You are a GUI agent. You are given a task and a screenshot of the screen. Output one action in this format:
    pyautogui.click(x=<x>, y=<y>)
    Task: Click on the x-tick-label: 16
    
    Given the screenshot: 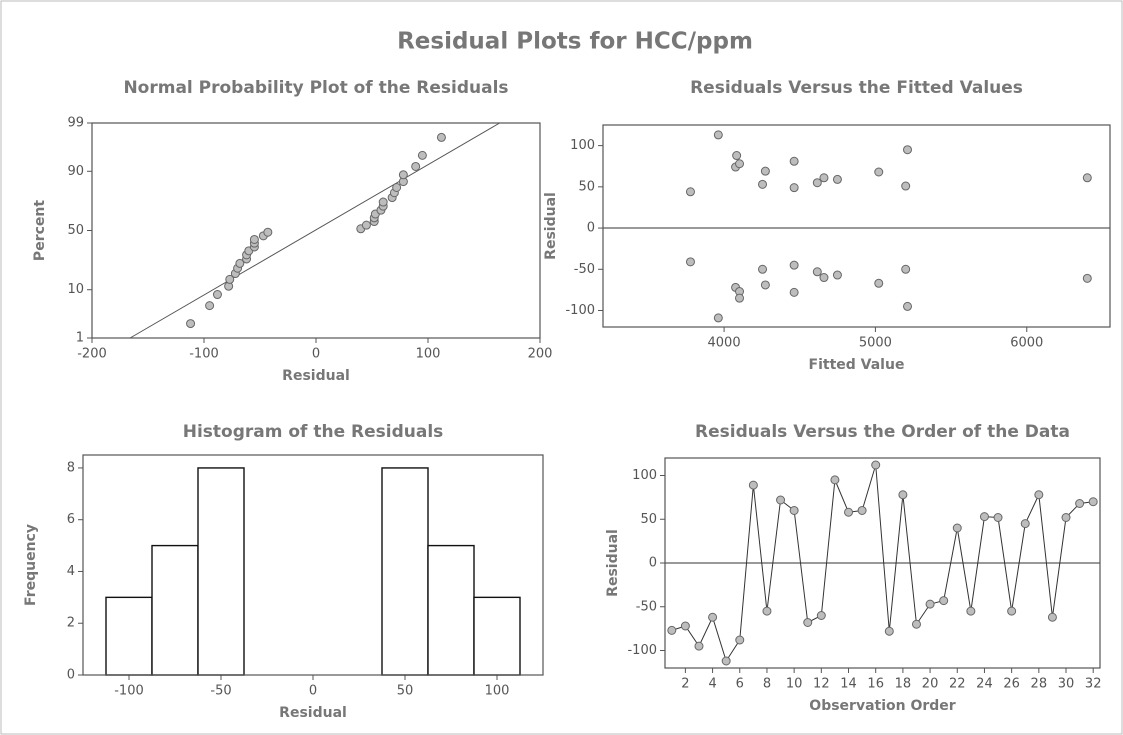 What is the action you would take?
    pyautogui.click(x=875, y=684)
    